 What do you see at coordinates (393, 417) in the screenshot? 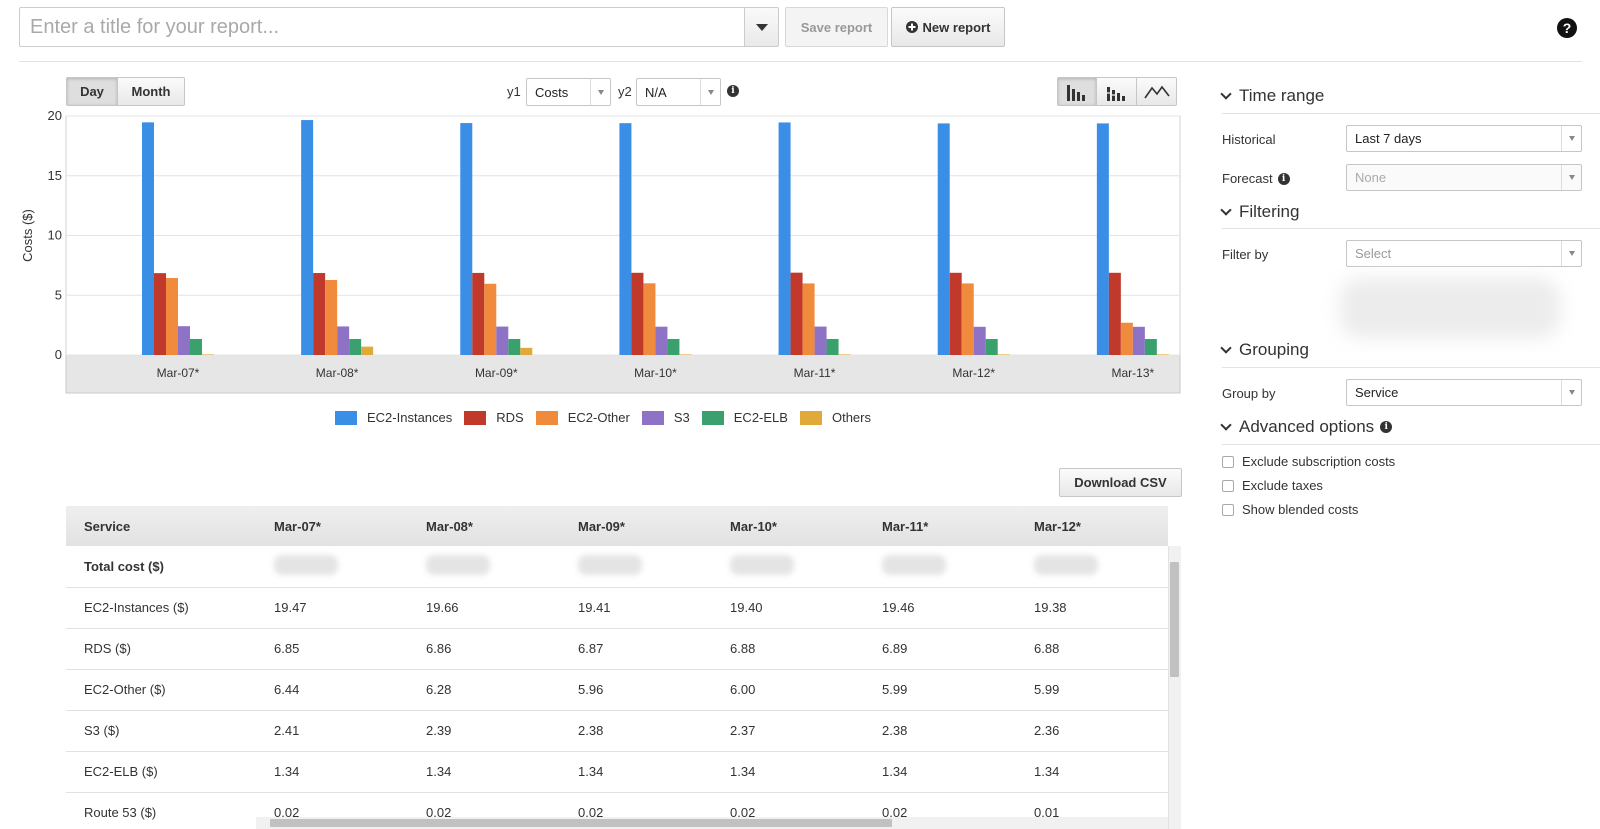
I see `legend-item: EC2-Instances` at bounding box center [393, 417].